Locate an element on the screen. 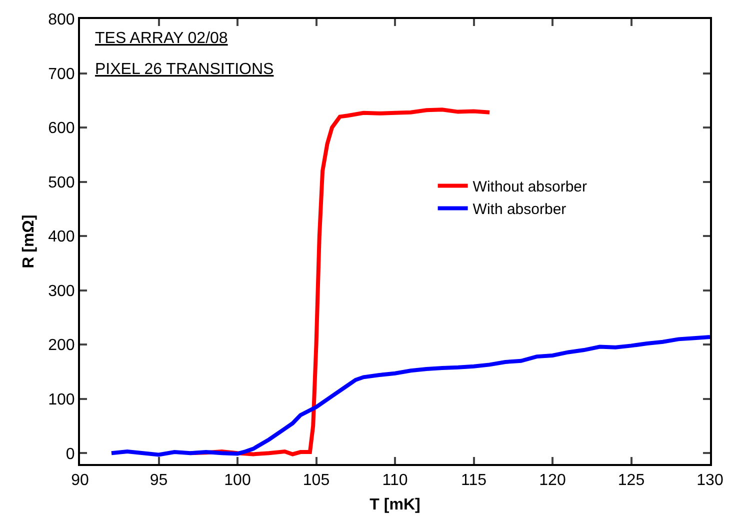  x-tick-label: 130 is located at coordinates (710, 481).